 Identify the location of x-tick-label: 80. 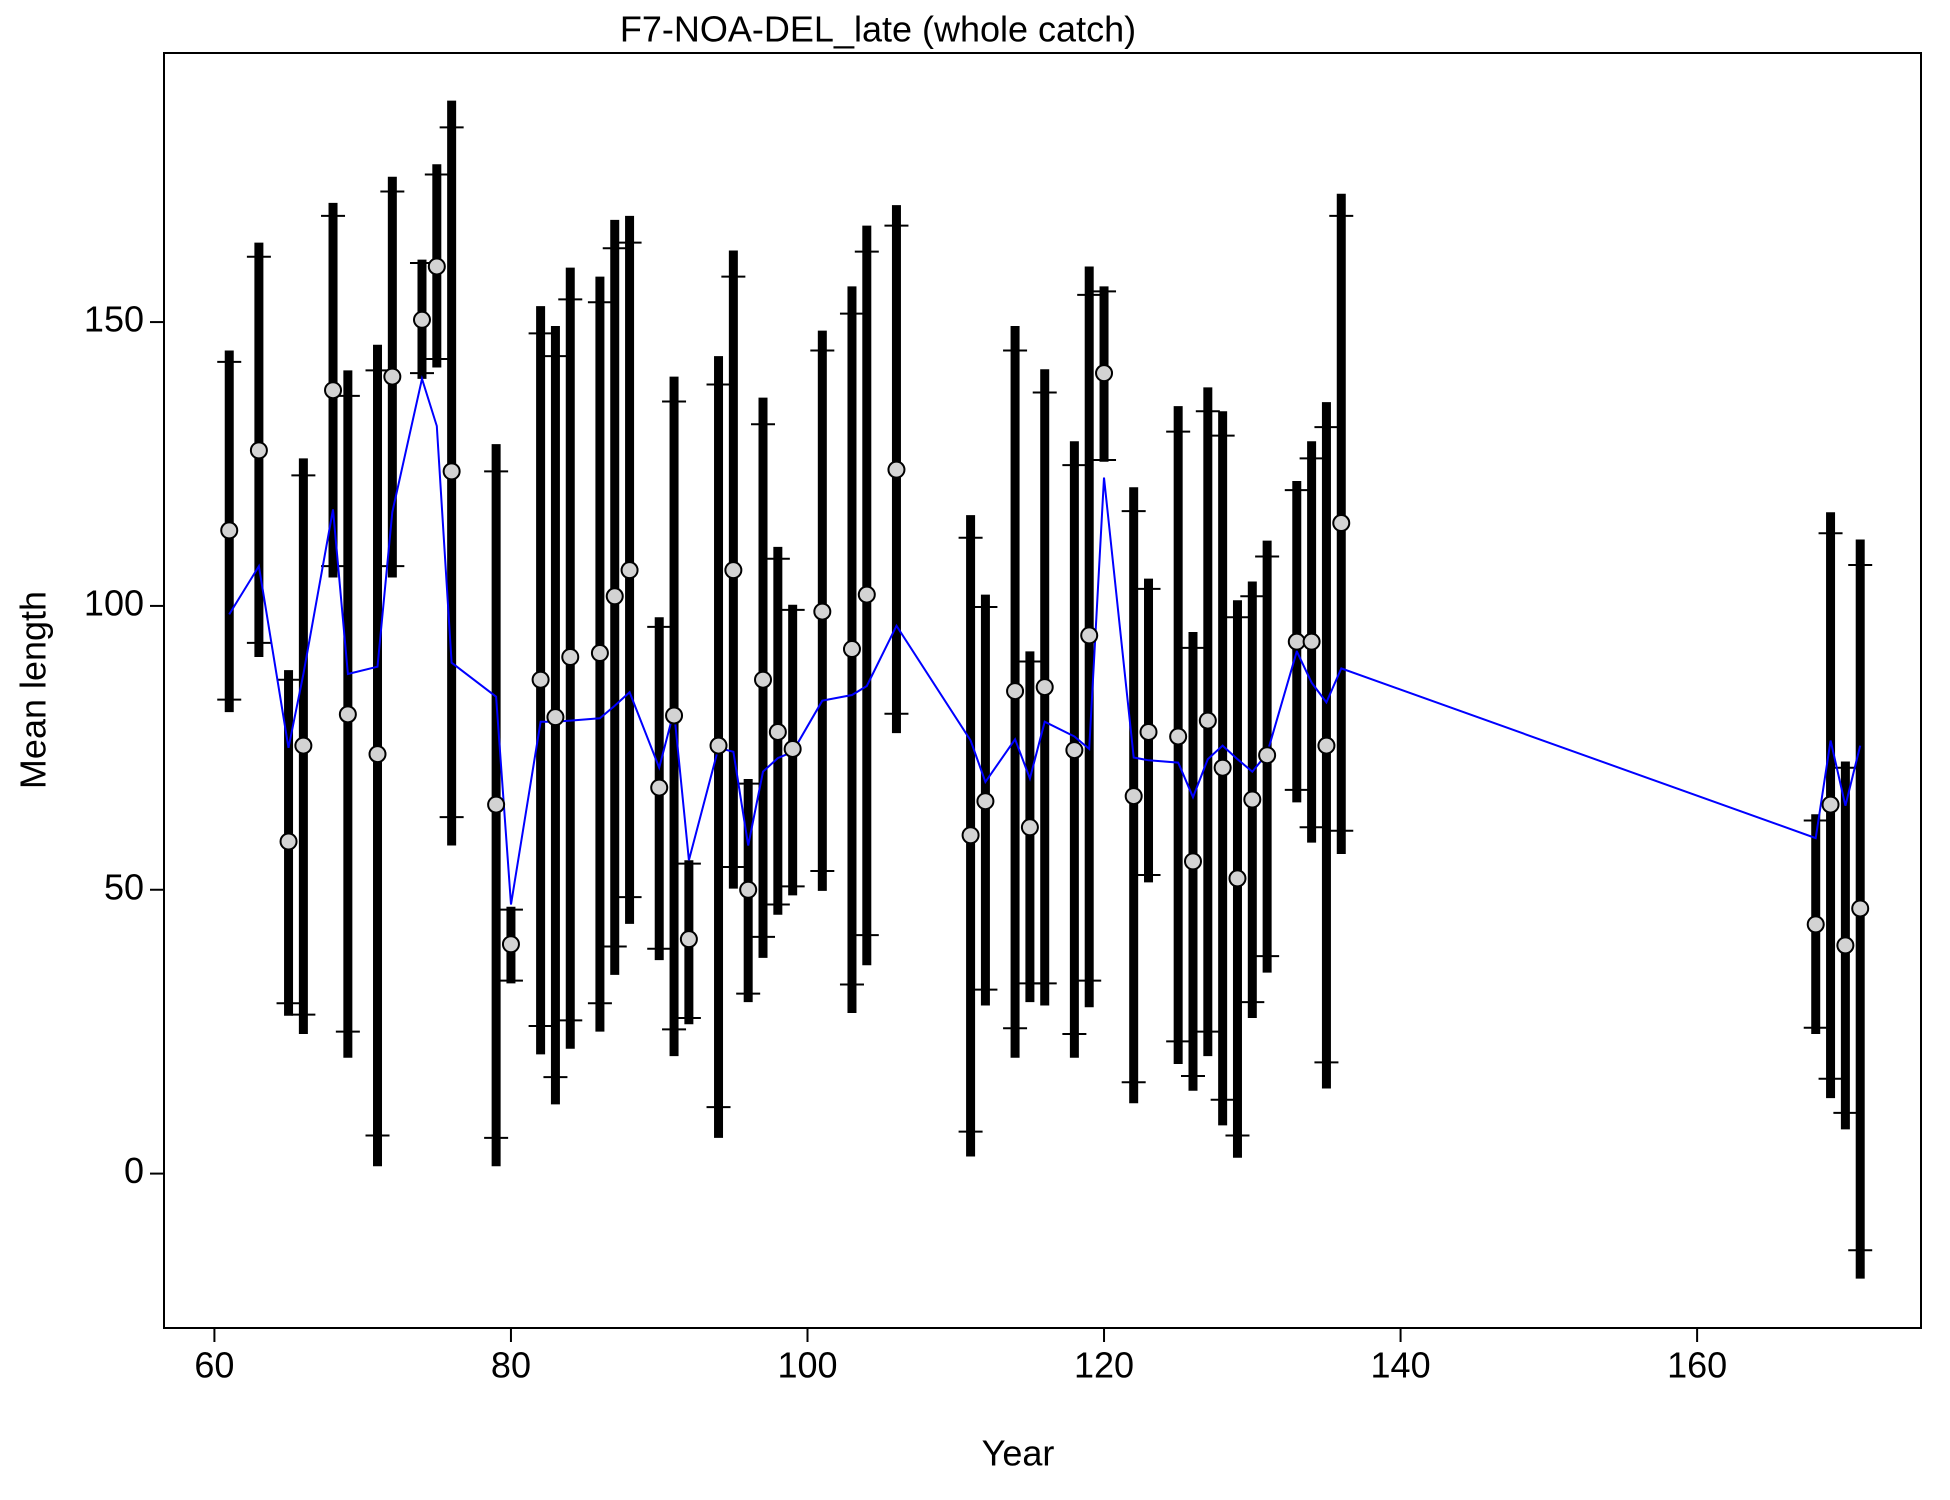
(511, 1365).